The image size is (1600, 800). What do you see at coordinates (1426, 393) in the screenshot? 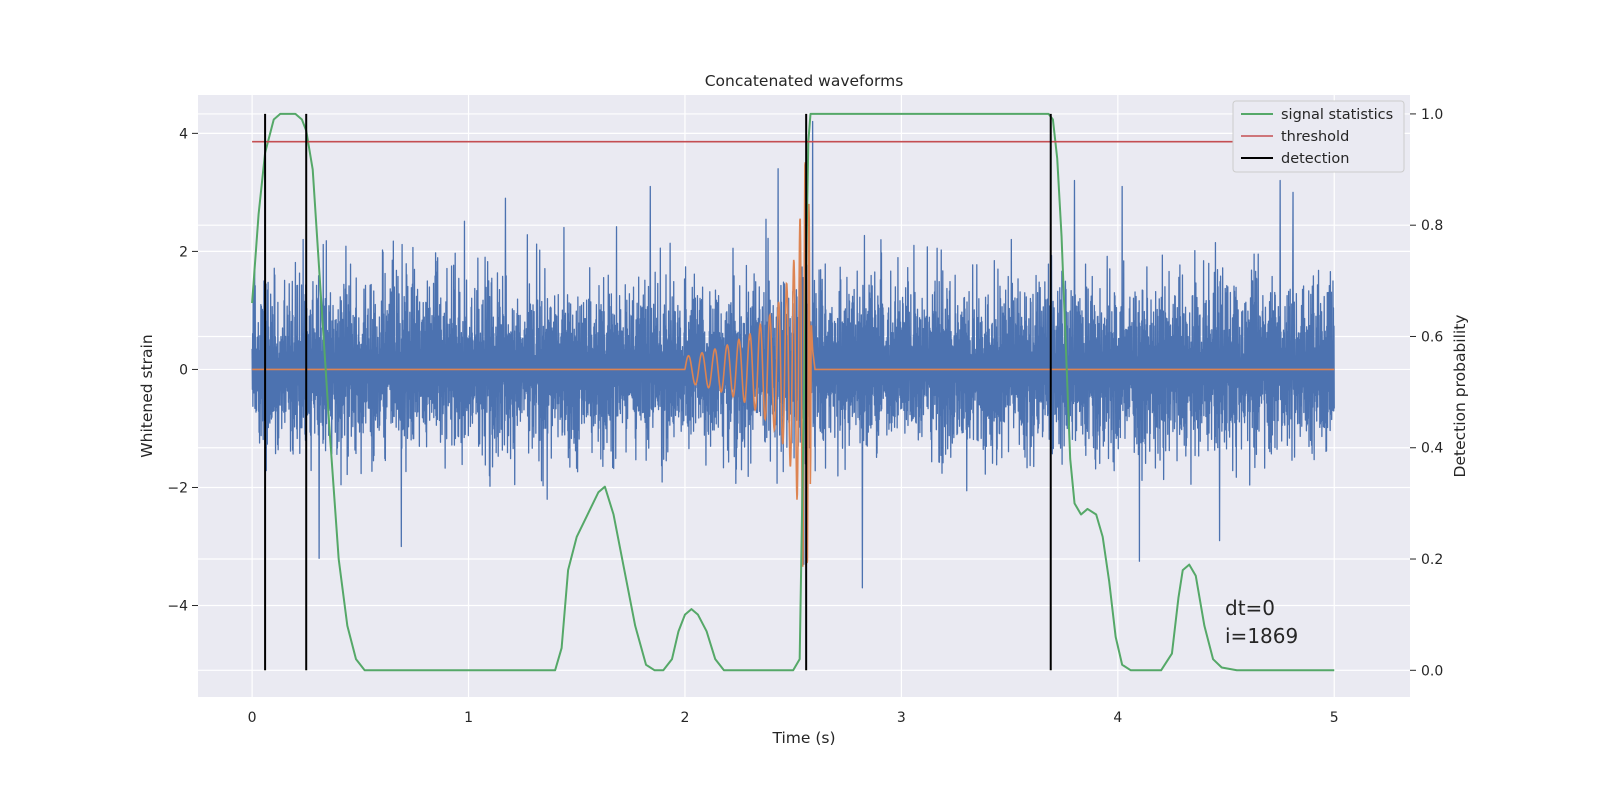
I see `right-axis-ticks: 0.0 0.2 0.4 0.6 0.8 1.0` at bounding box center [1426, 393].